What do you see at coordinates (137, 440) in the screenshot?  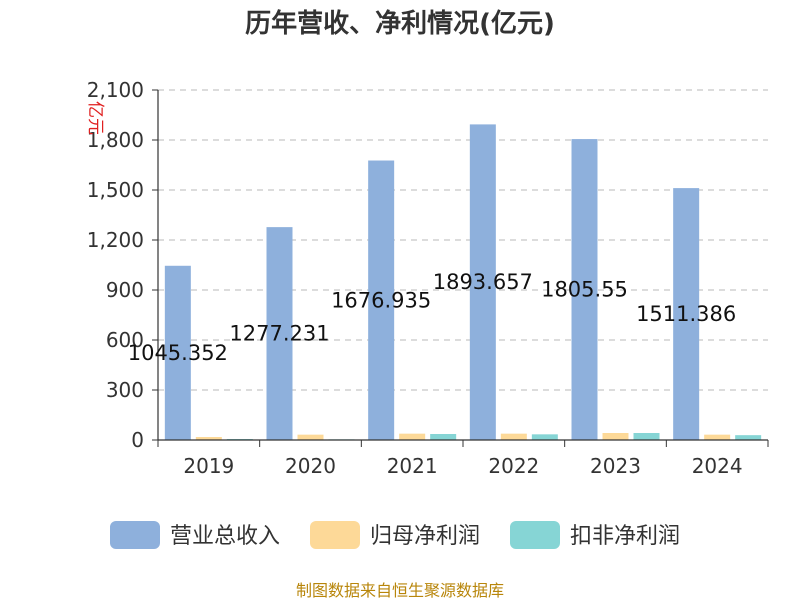 I see `y-tick-label: 0` at bounding box center [137, 440].